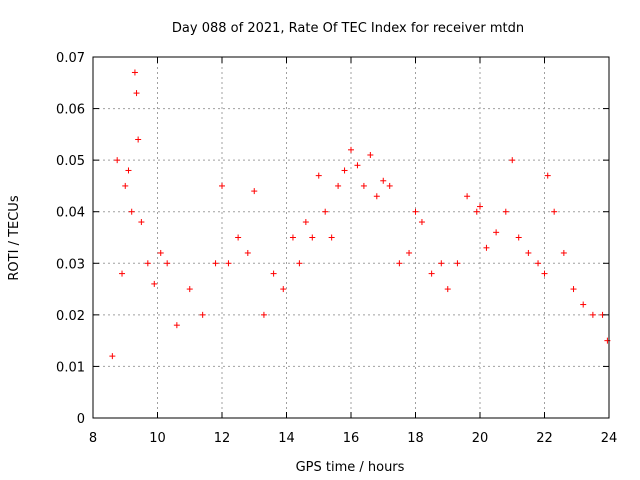 This screenshot has width=640, height=480. What do you see at coordinates (81, 419) in the screenshot?
I see `y-tick-label: 0` at bounding box center [81, 419].